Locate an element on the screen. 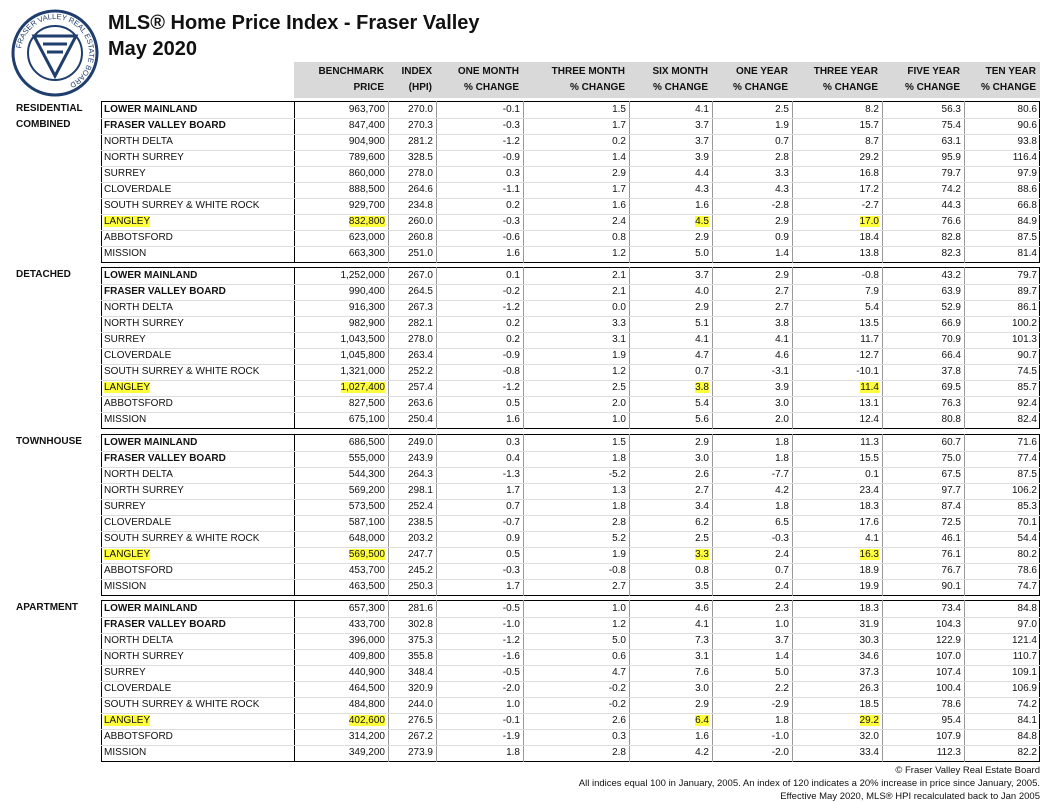 The image size is (1052, 802). area-cell: NORTH SURREY is located at coordinates (144, 491).